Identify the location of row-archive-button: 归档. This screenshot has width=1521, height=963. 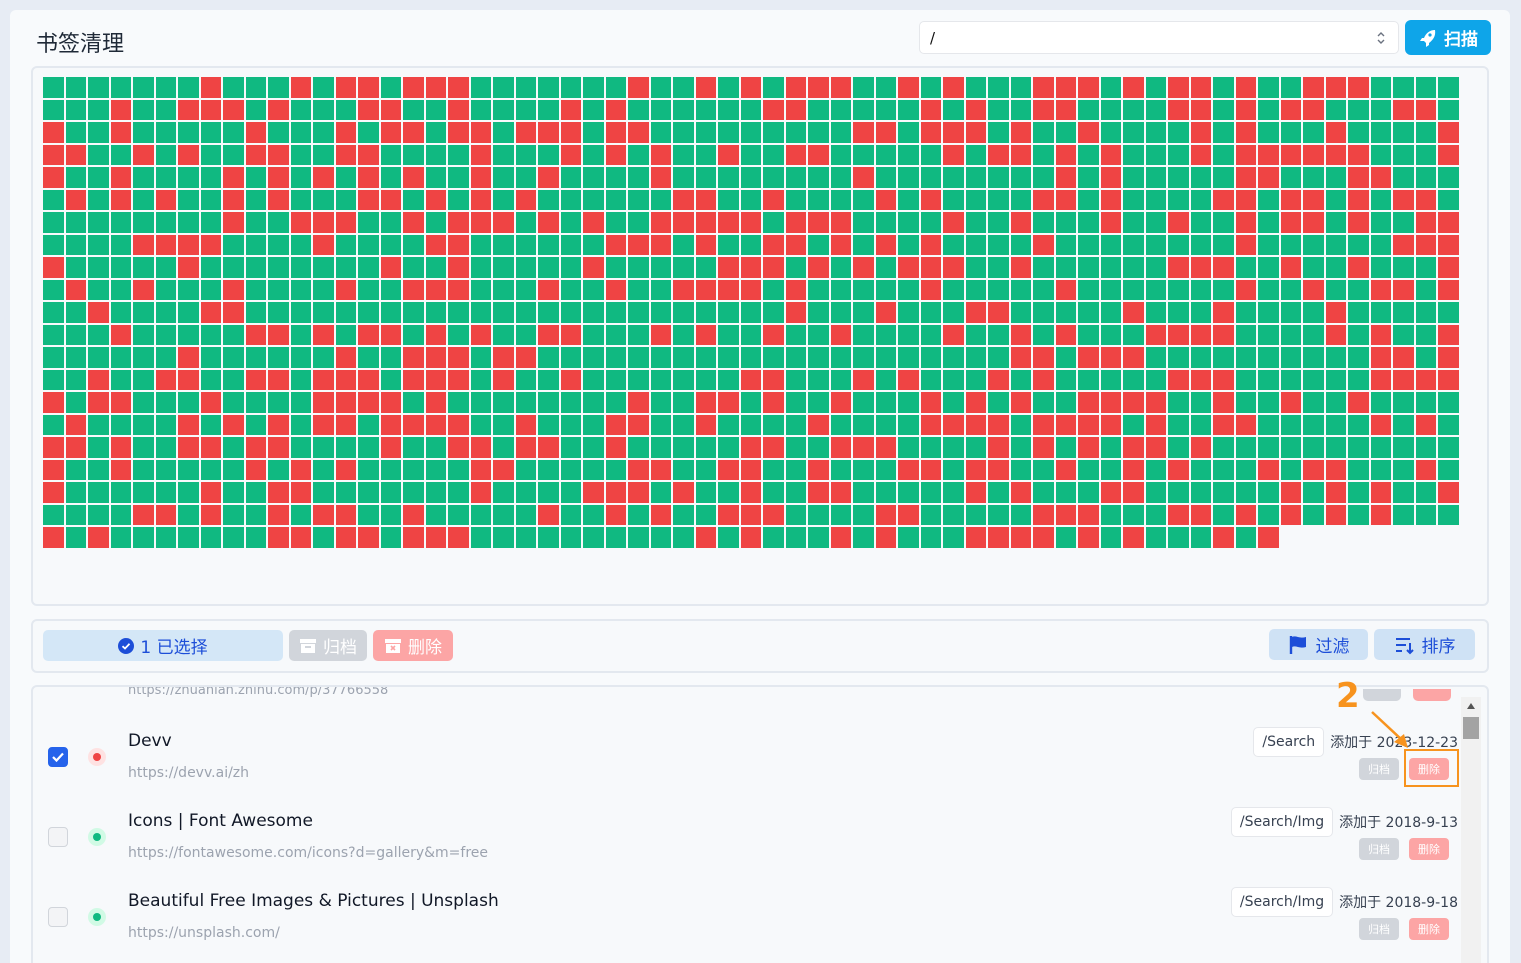
(1379, 929).